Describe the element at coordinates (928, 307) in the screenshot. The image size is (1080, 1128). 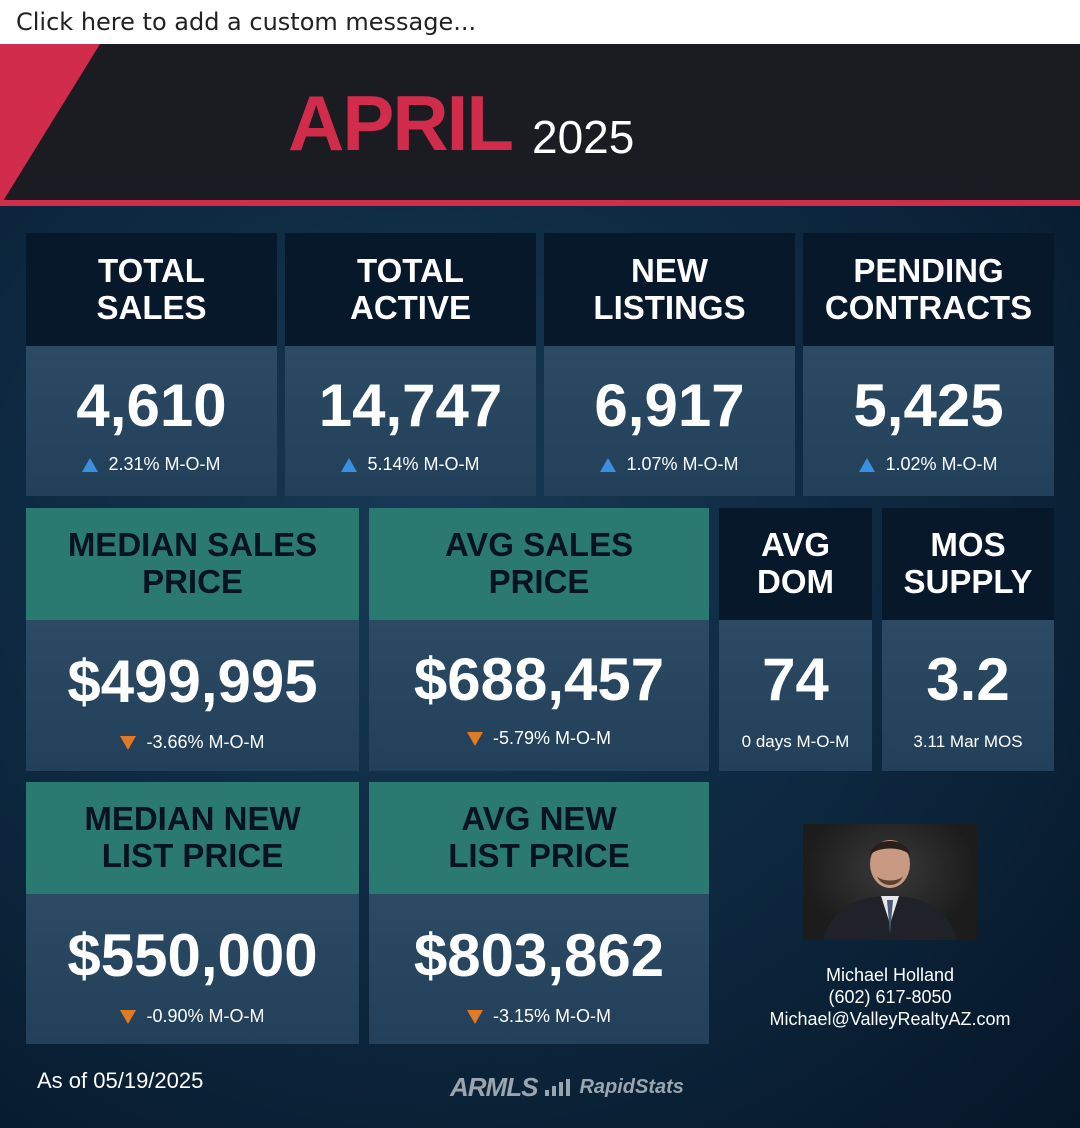
I see `card-title-line2: CONTRACTS` at that location.